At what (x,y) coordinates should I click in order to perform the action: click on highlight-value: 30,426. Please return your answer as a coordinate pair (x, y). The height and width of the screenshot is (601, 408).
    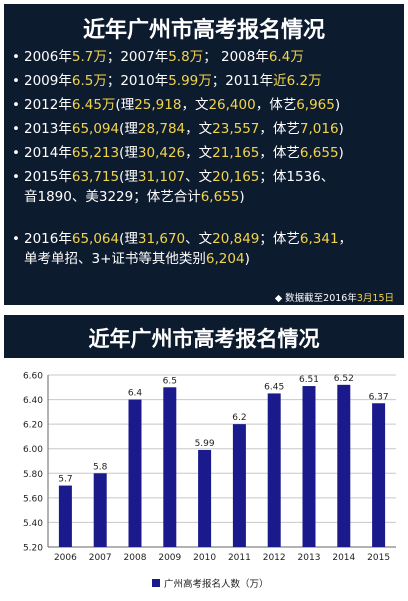
    Looking at the image, I should click on (161, 153).